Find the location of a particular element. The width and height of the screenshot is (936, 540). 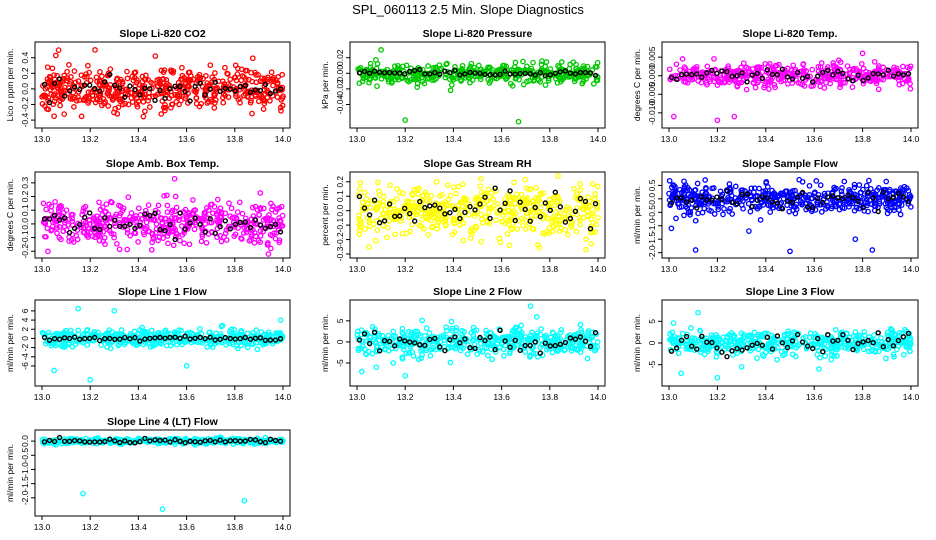

y-tick-label: -2.0 is located at coordinates (25, 497).